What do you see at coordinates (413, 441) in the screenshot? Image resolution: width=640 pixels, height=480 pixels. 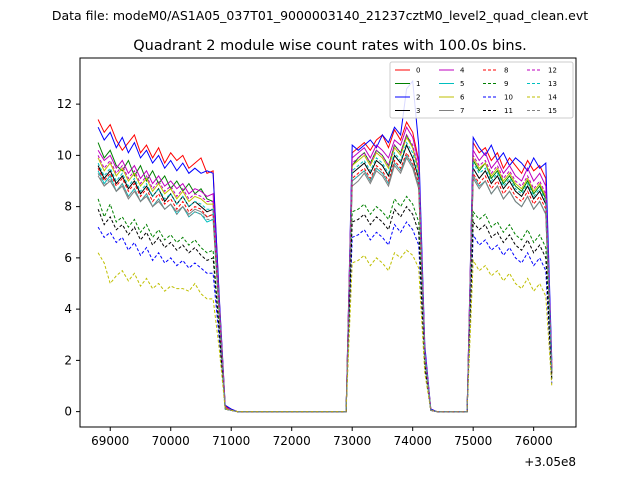 I see `x-tick-label: 74000` at bounding box center [413, 441].